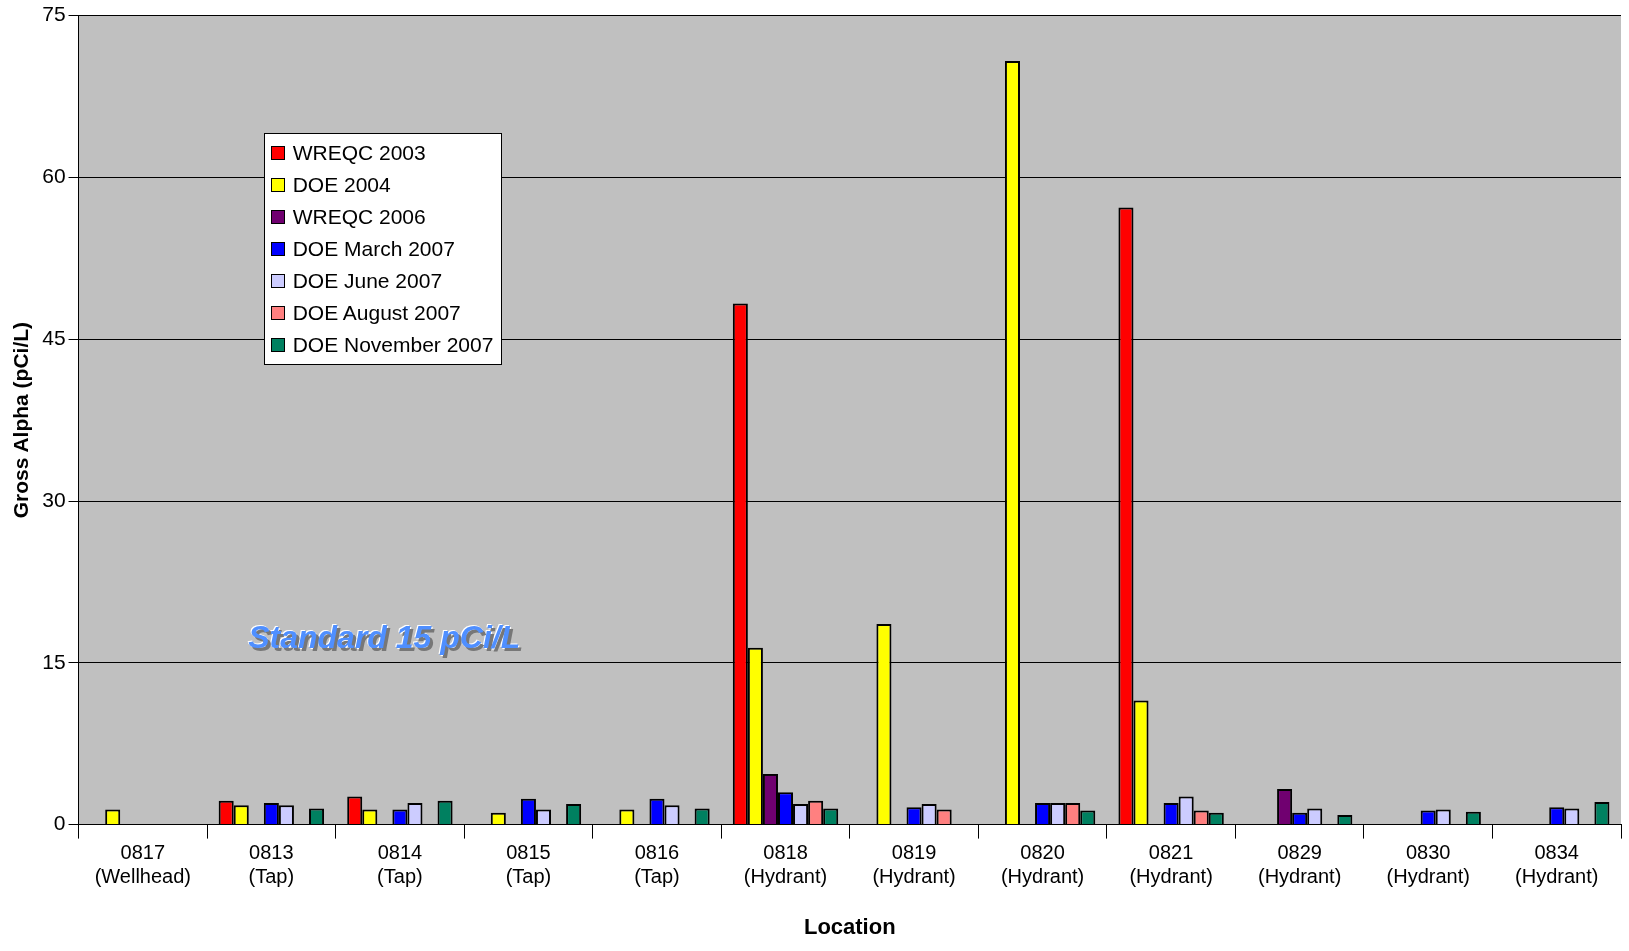  Describe the element at coordinates (54, 499) in the screenshot. I see `y-tick-label: 30` at that location.